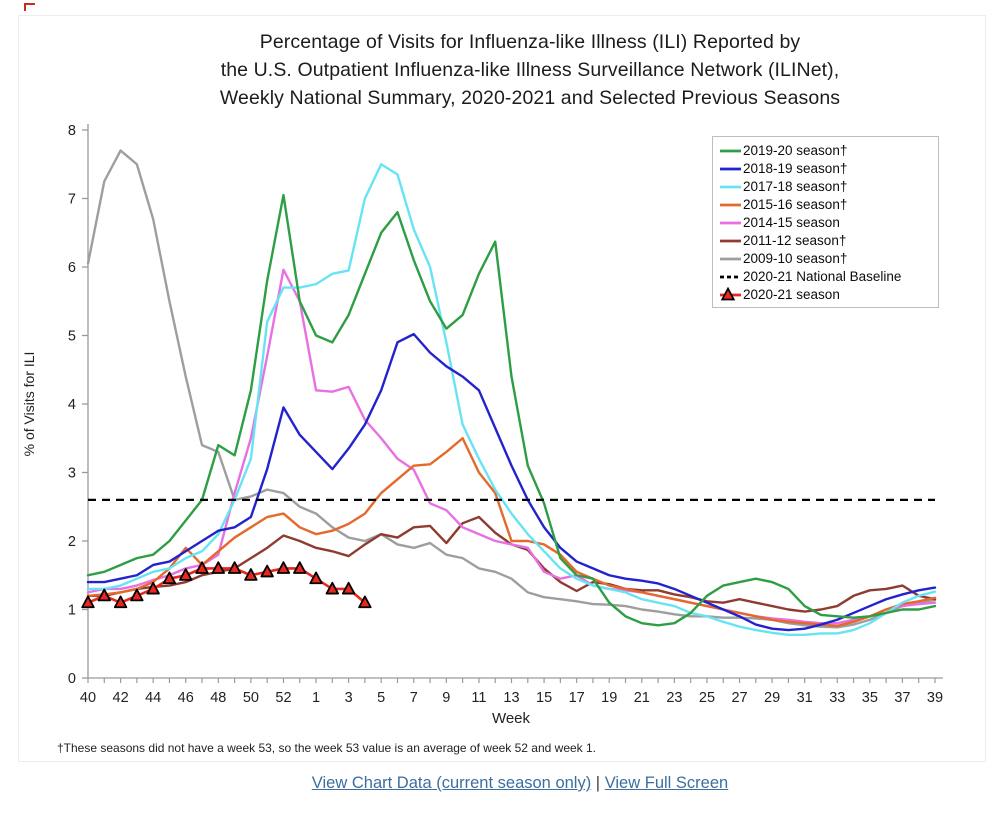  I want to click on x-tick-label: 40, so click(88, 698).